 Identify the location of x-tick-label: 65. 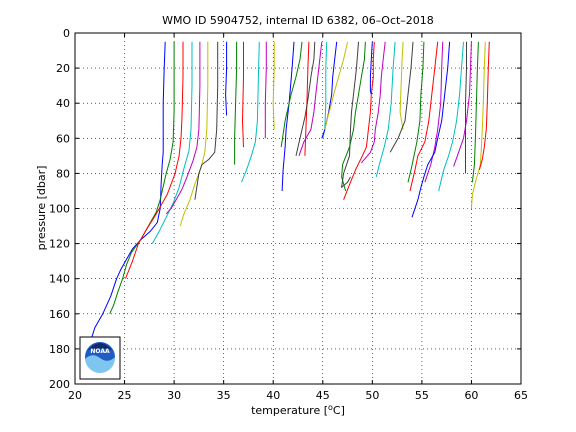
(521, 395).